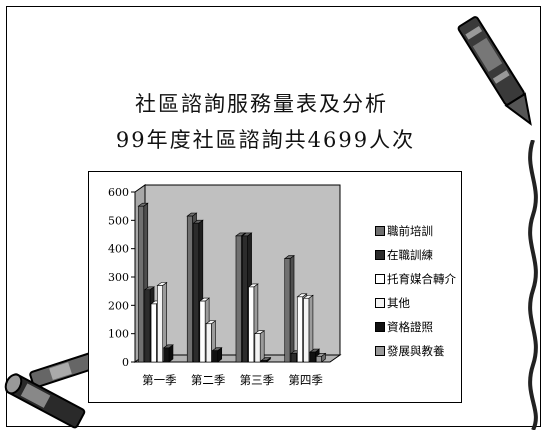  What do you see at coordinates (118, 277) in the screenshot?
I see `y-tick-label: 300` at bounding box center [118, 277].